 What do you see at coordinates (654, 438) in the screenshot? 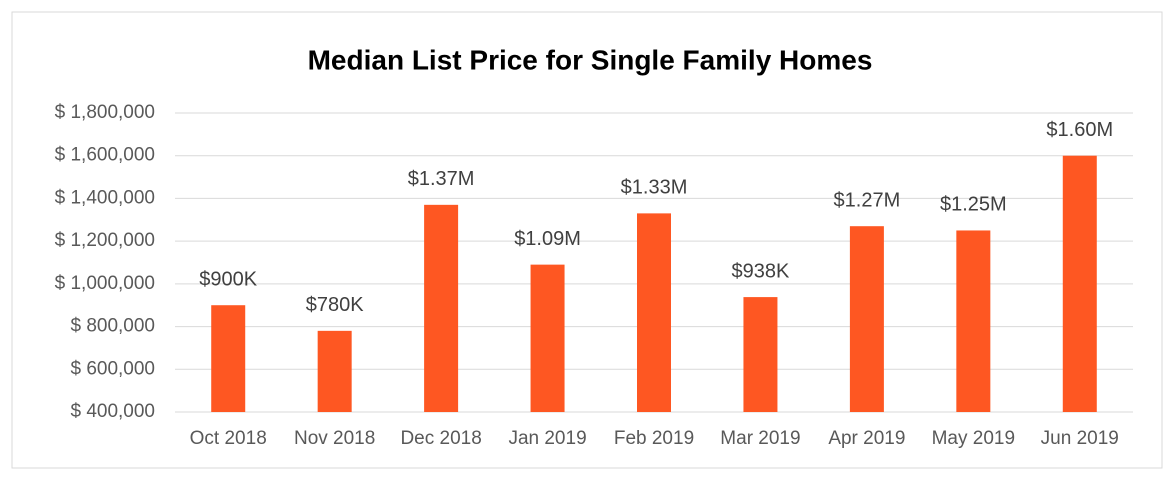
I see `x-tick-label: Feb 2019` at bounding box center [654, 438].